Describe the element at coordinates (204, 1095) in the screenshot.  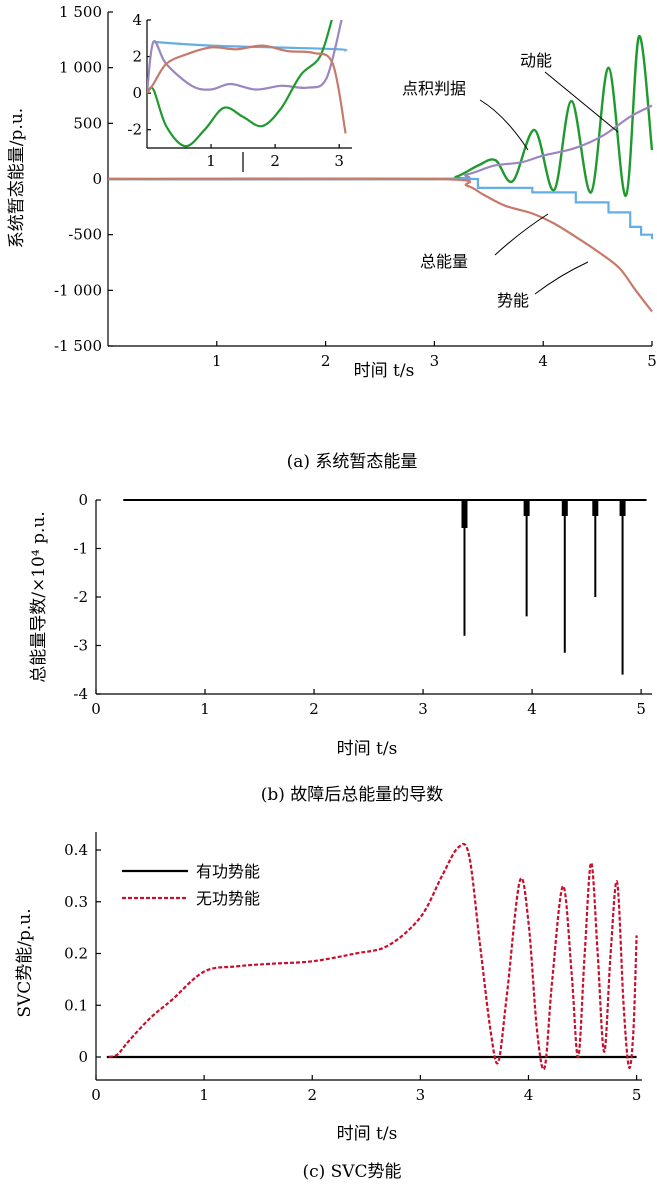
I see `panel-c-xtick-label: 1` at that location.